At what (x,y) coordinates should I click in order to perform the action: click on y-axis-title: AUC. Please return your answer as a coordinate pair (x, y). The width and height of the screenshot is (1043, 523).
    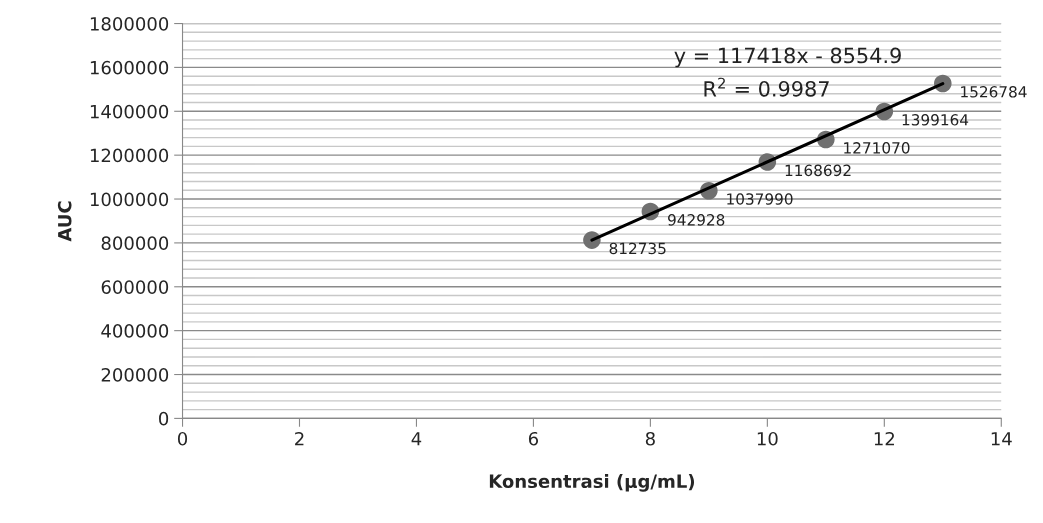
    Looking at the image, I should click on (64, 221).